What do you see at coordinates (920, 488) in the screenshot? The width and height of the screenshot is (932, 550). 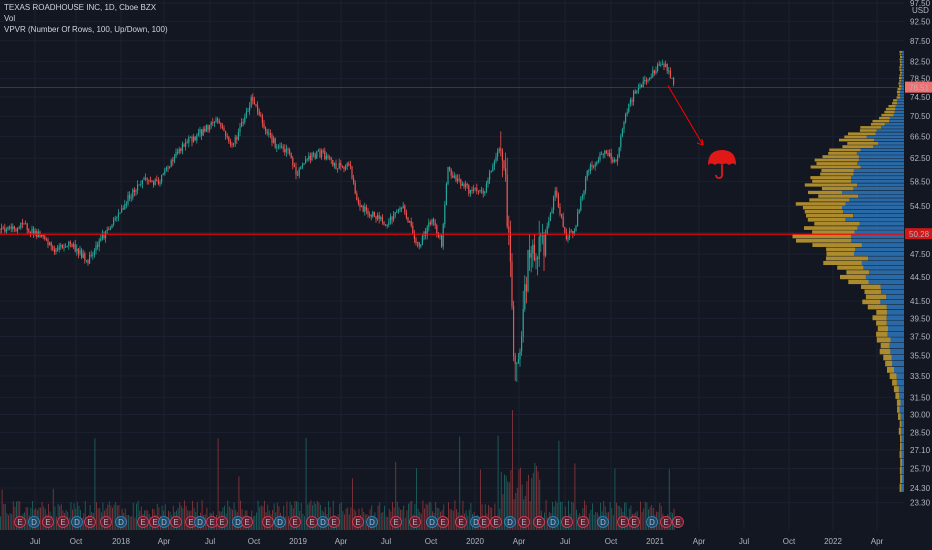 I see `price-axis-tick-label: 24.30` at bounding box center [920, 488].